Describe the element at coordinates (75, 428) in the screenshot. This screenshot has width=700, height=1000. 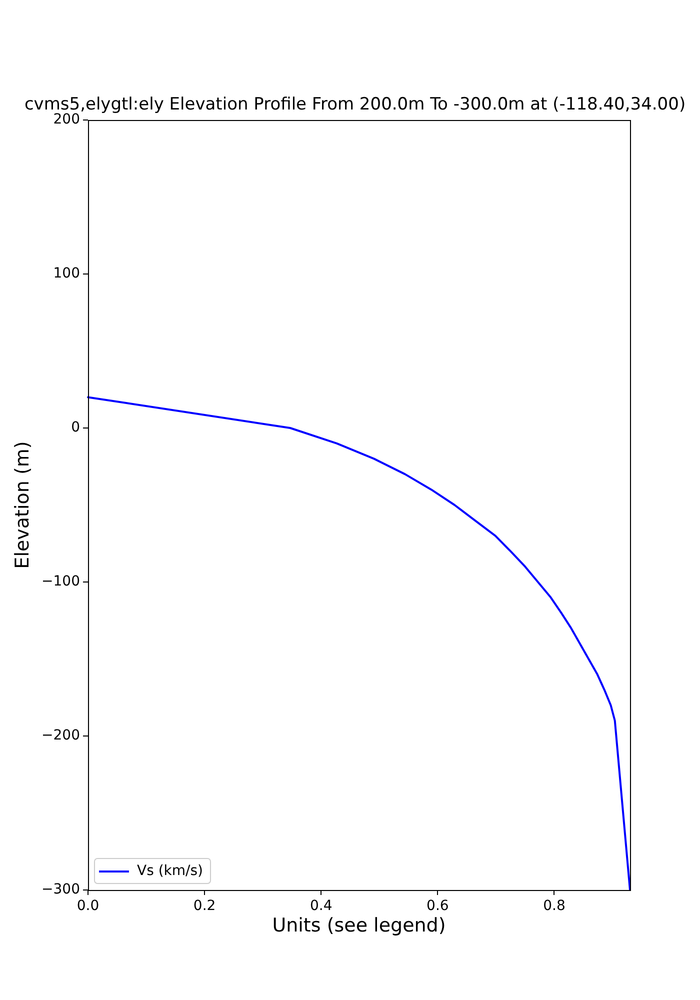
I see `y-tick-label: 0` at that location.